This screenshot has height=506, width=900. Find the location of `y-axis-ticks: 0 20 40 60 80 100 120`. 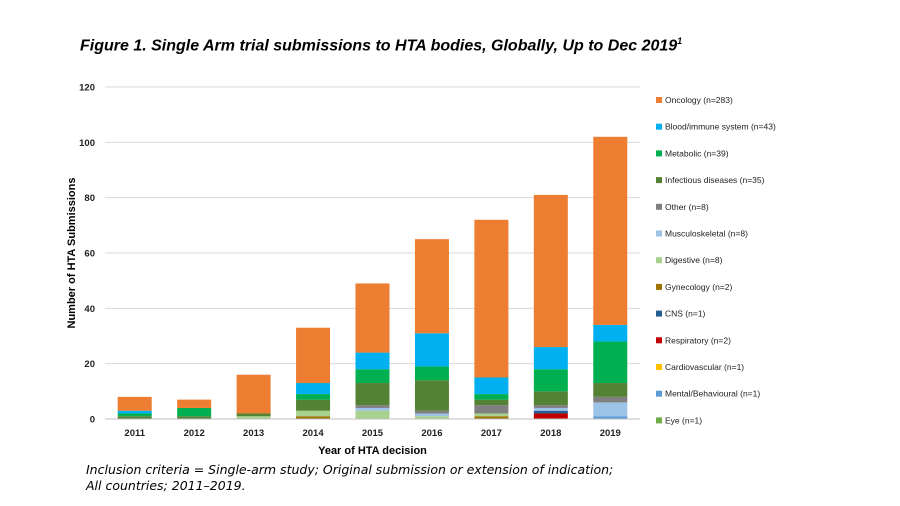

y-axis-ticks: 0 20 40 60 80 100 120 is located at coordinates (87, 254).